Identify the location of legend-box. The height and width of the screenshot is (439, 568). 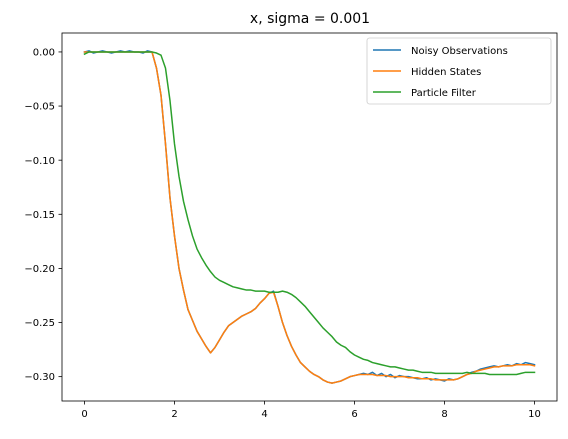
(459, 71).